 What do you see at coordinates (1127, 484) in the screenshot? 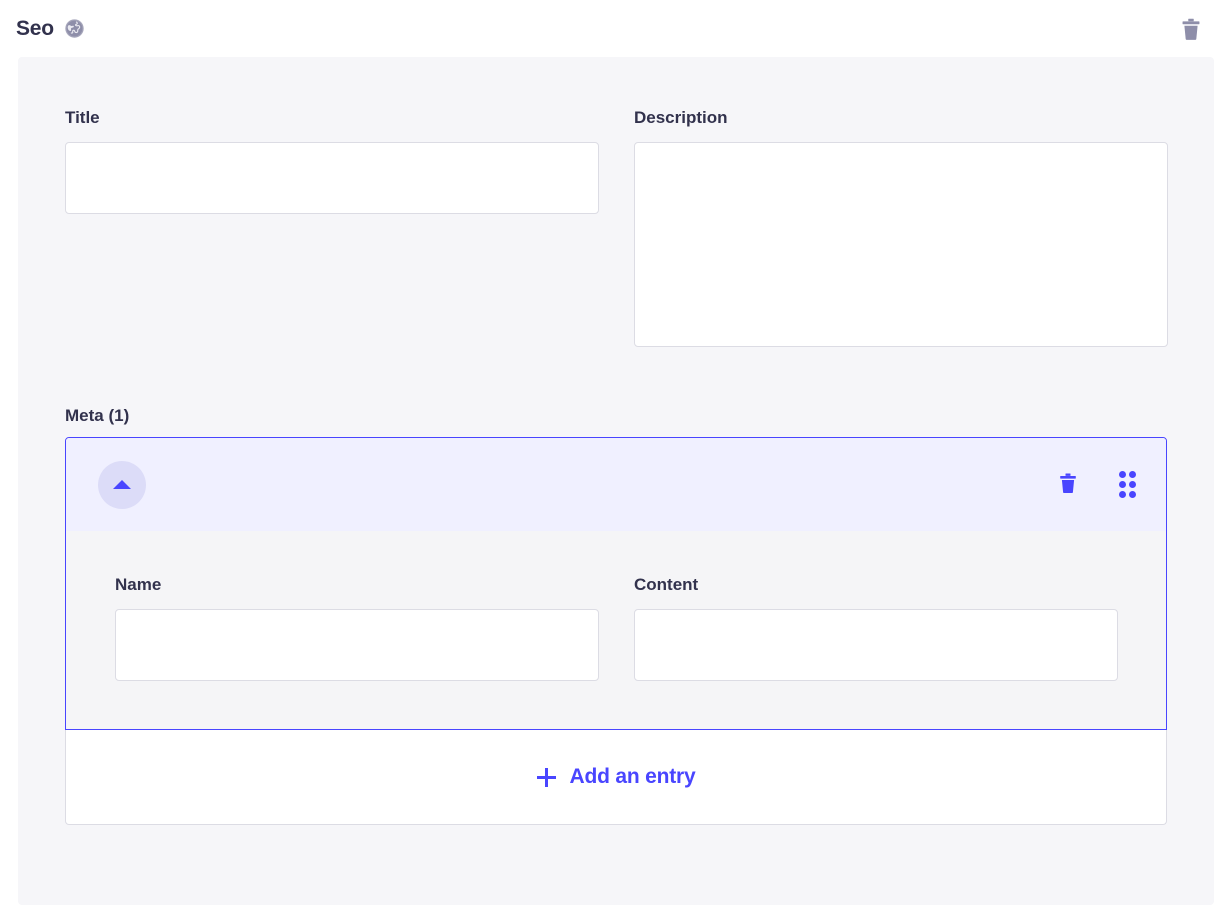
I see `drag-handle-icon` at bounding box center [1127, 484].